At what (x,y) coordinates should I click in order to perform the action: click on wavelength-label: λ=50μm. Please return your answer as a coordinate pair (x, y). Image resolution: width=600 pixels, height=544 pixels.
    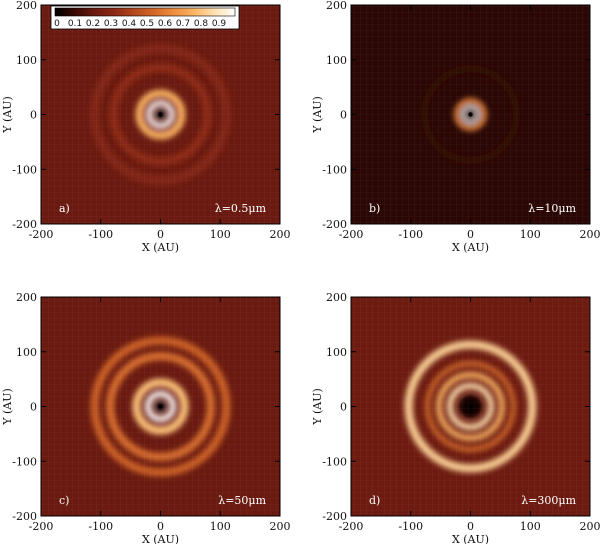
    Looking at the image, I should click on (242, 500).